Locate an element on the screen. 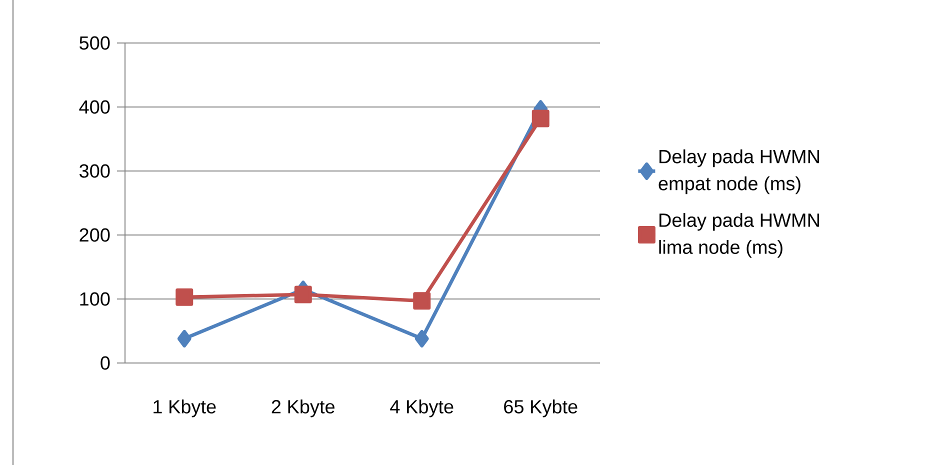 Image resolution: width=932 pixels, height=465 pixels. y-tick-label: 500 is located at coordinates (95, 43).